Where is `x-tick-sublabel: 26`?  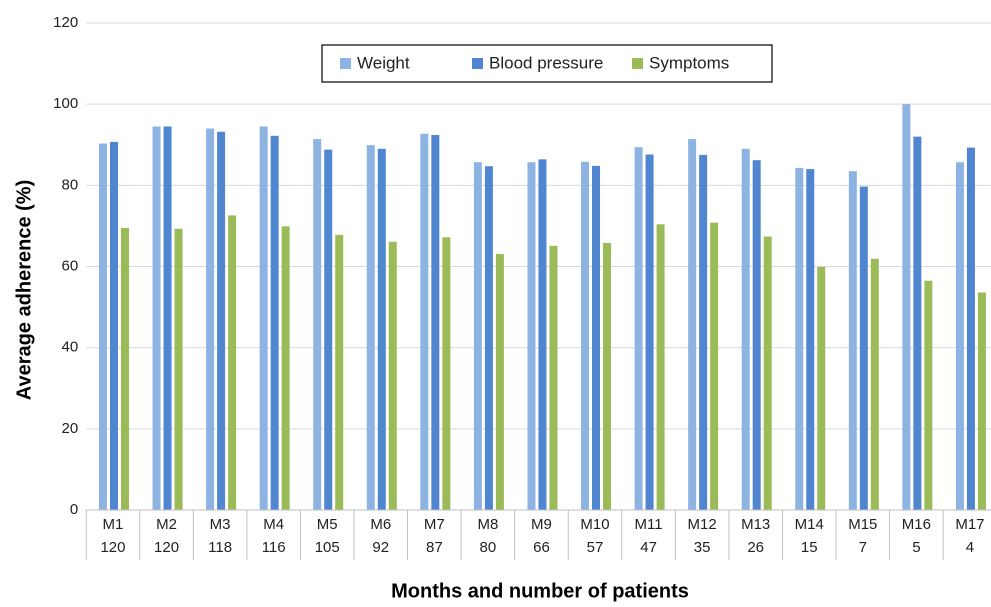
x-tick-sublabel: 26 is located at coordinates (755, 547).